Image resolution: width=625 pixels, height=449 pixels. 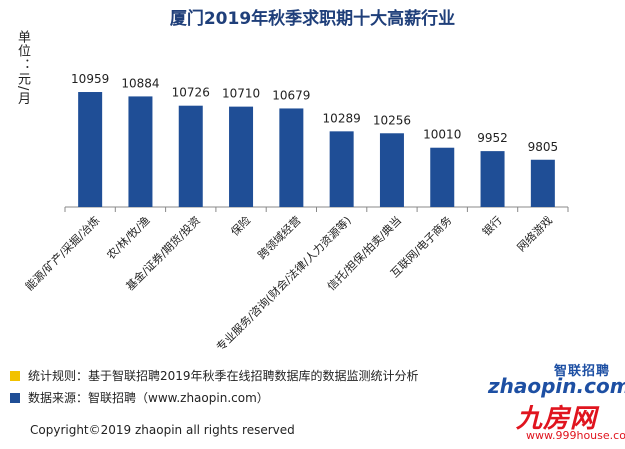 What do you see at coordinates (128, 237) in the screenshot?
I see `x-tick-label: 农/林/牧/渔` at bounding box center [128, 237].